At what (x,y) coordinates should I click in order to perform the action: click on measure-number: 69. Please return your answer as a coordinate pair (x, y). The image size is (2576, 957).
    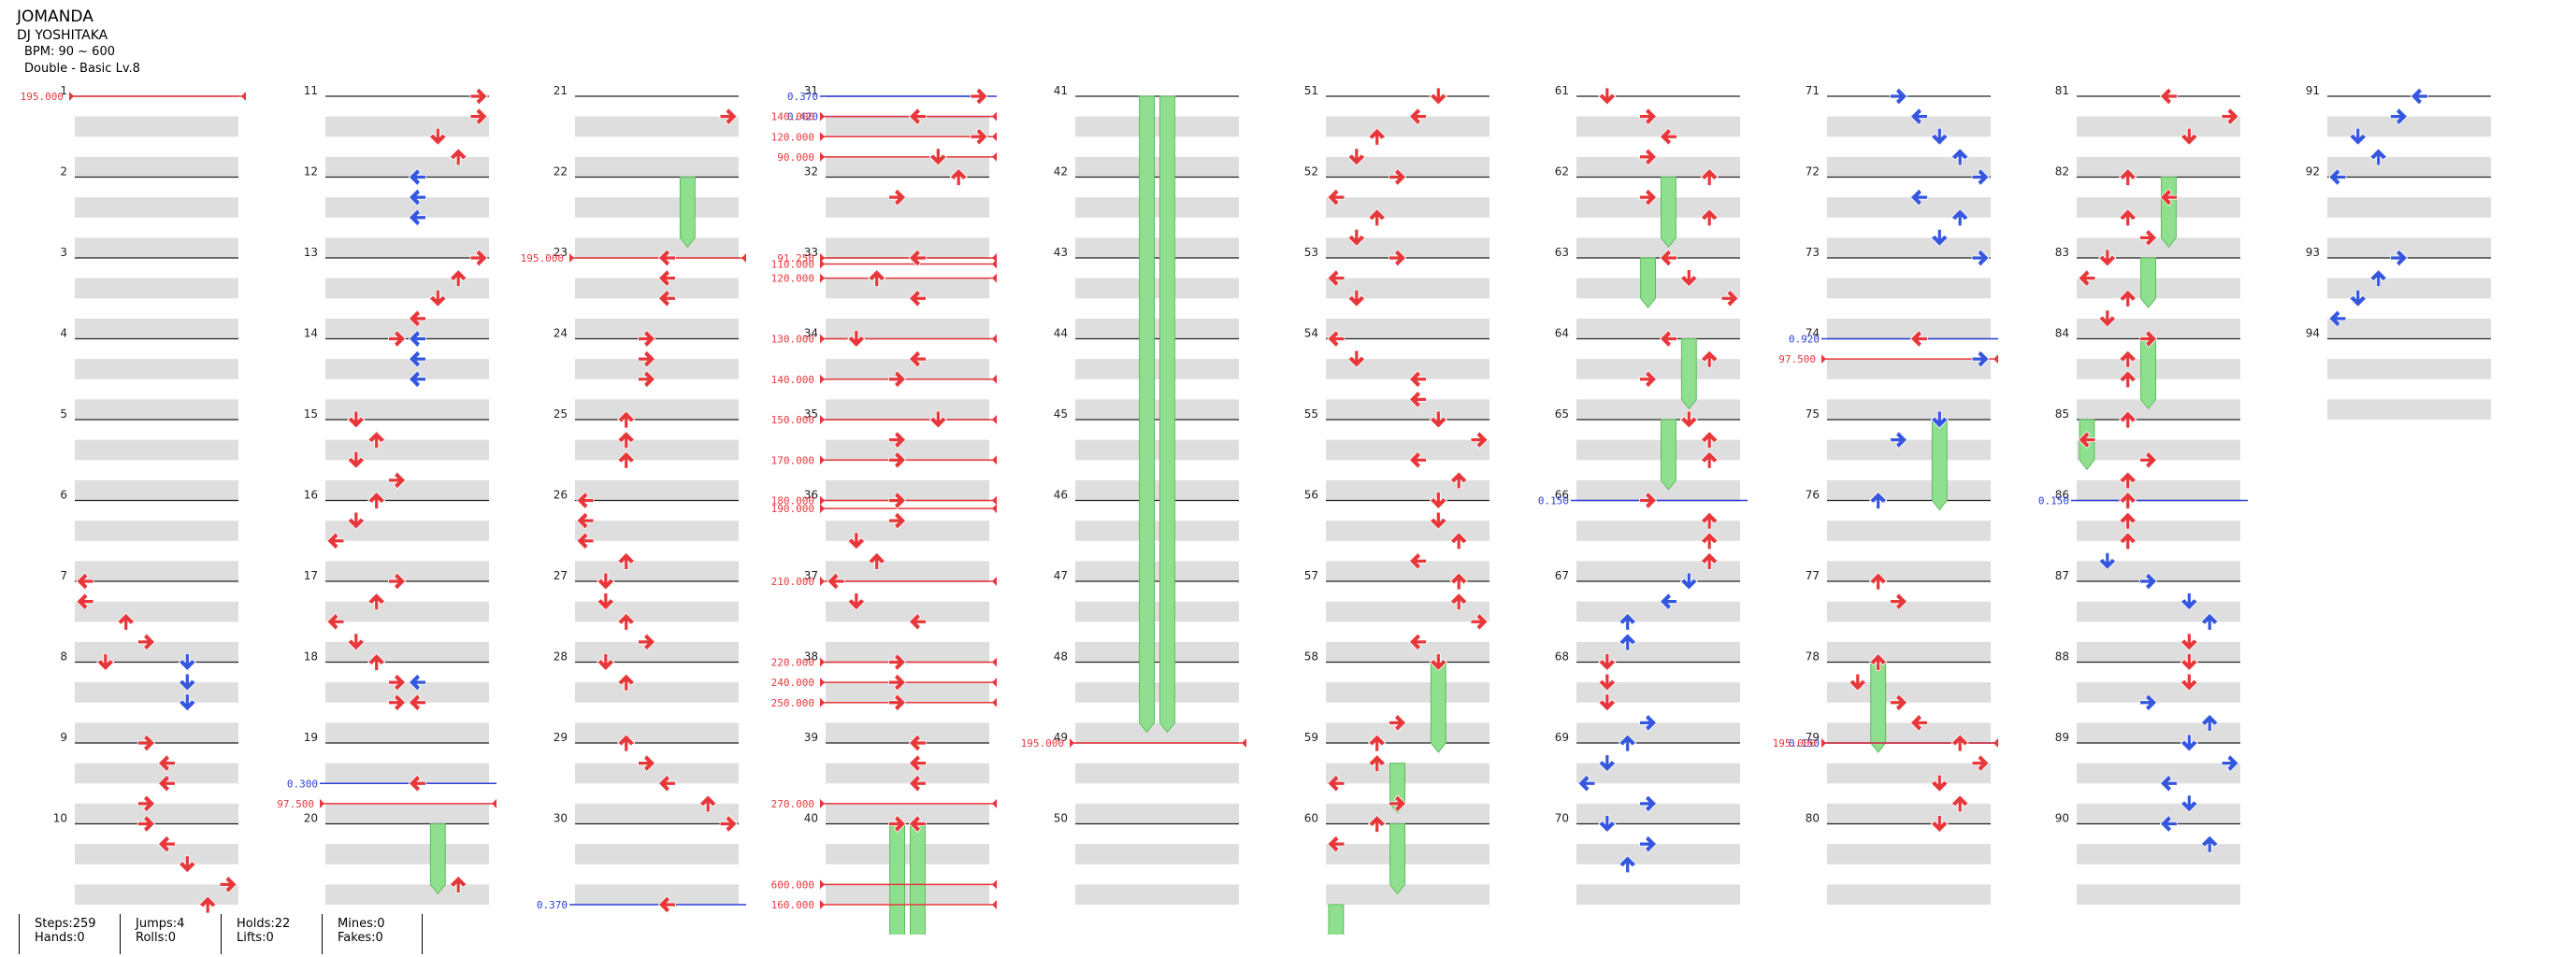
    Looking at the image, I should click on (1562, 737).